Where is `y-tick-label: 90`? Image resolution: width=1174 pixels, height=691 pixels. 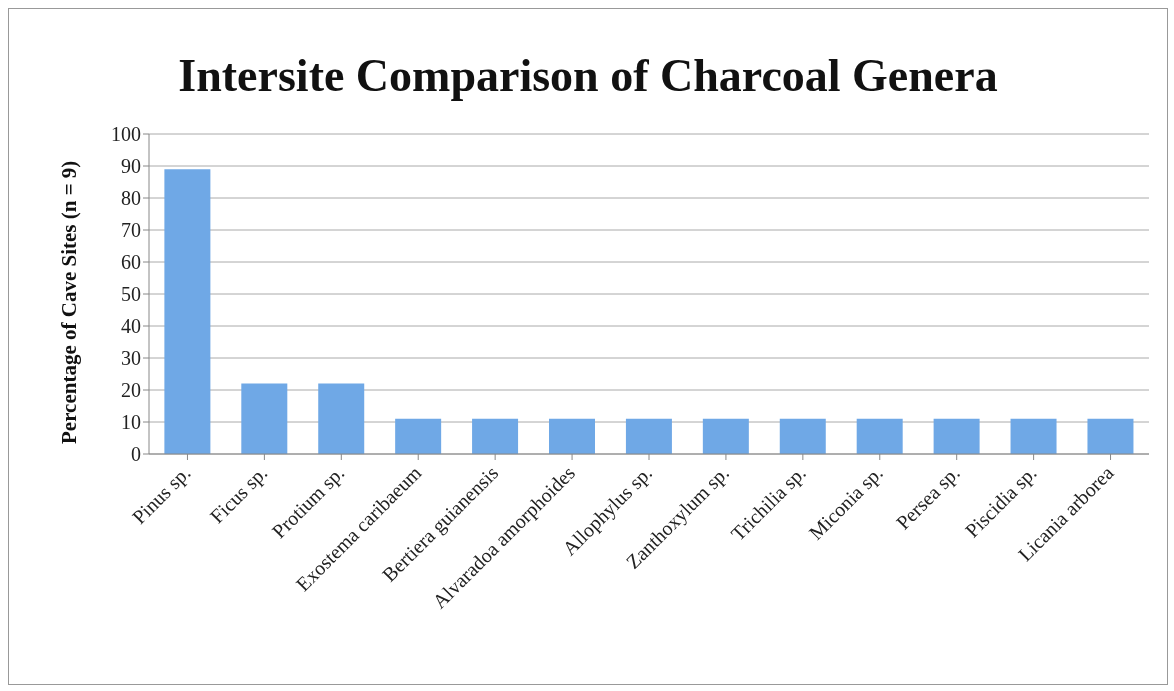 y-tick-label: 90 is located at coordinates (131, 166).